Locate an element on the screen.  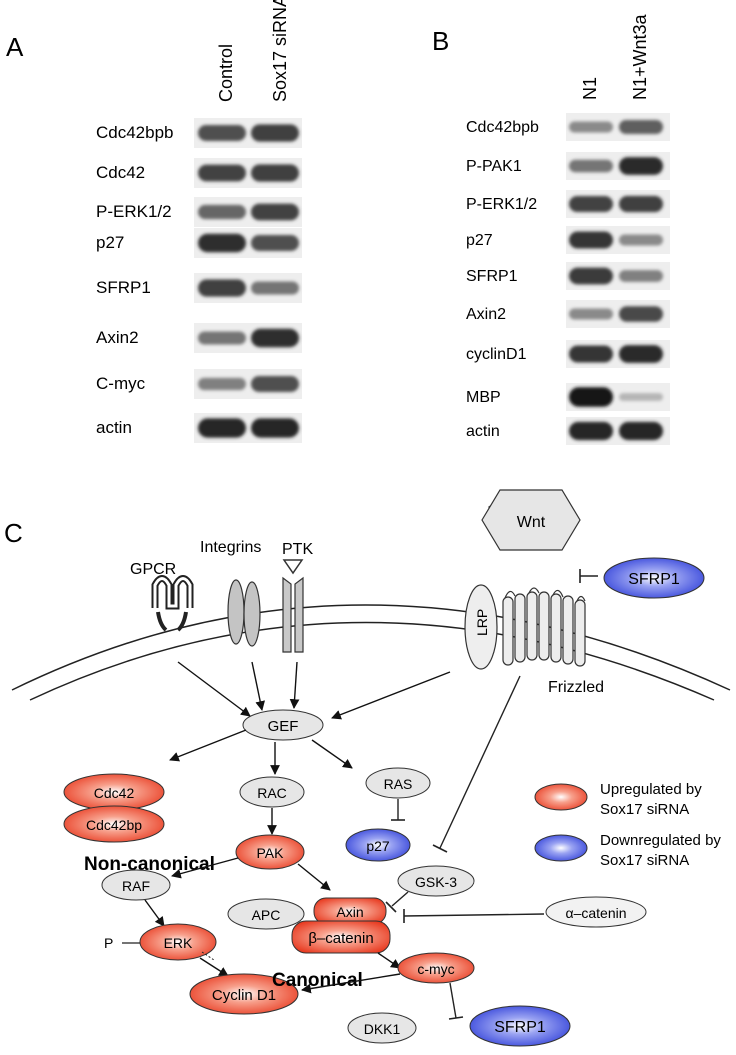
apc-node is located at coordinates (266, 914).